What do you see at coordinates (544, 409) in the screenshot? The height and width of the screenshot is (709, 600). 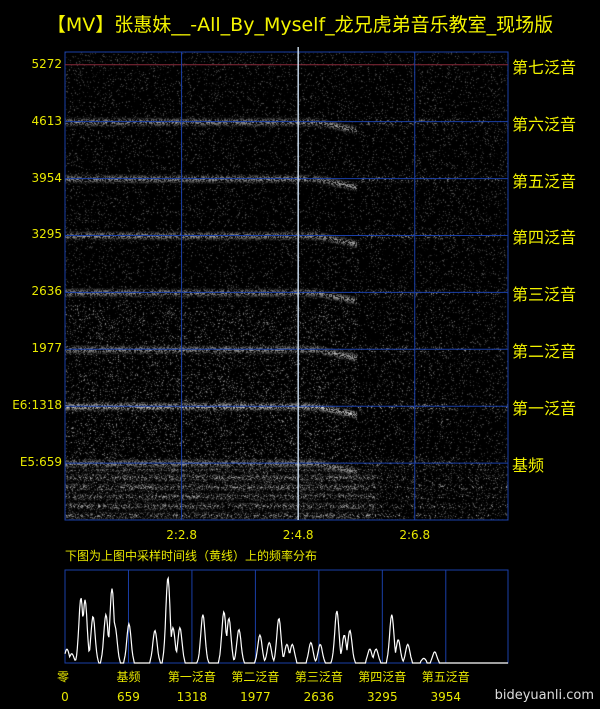 I see `harmonic-label: 第一泛音` at bounding box center [544, 409].